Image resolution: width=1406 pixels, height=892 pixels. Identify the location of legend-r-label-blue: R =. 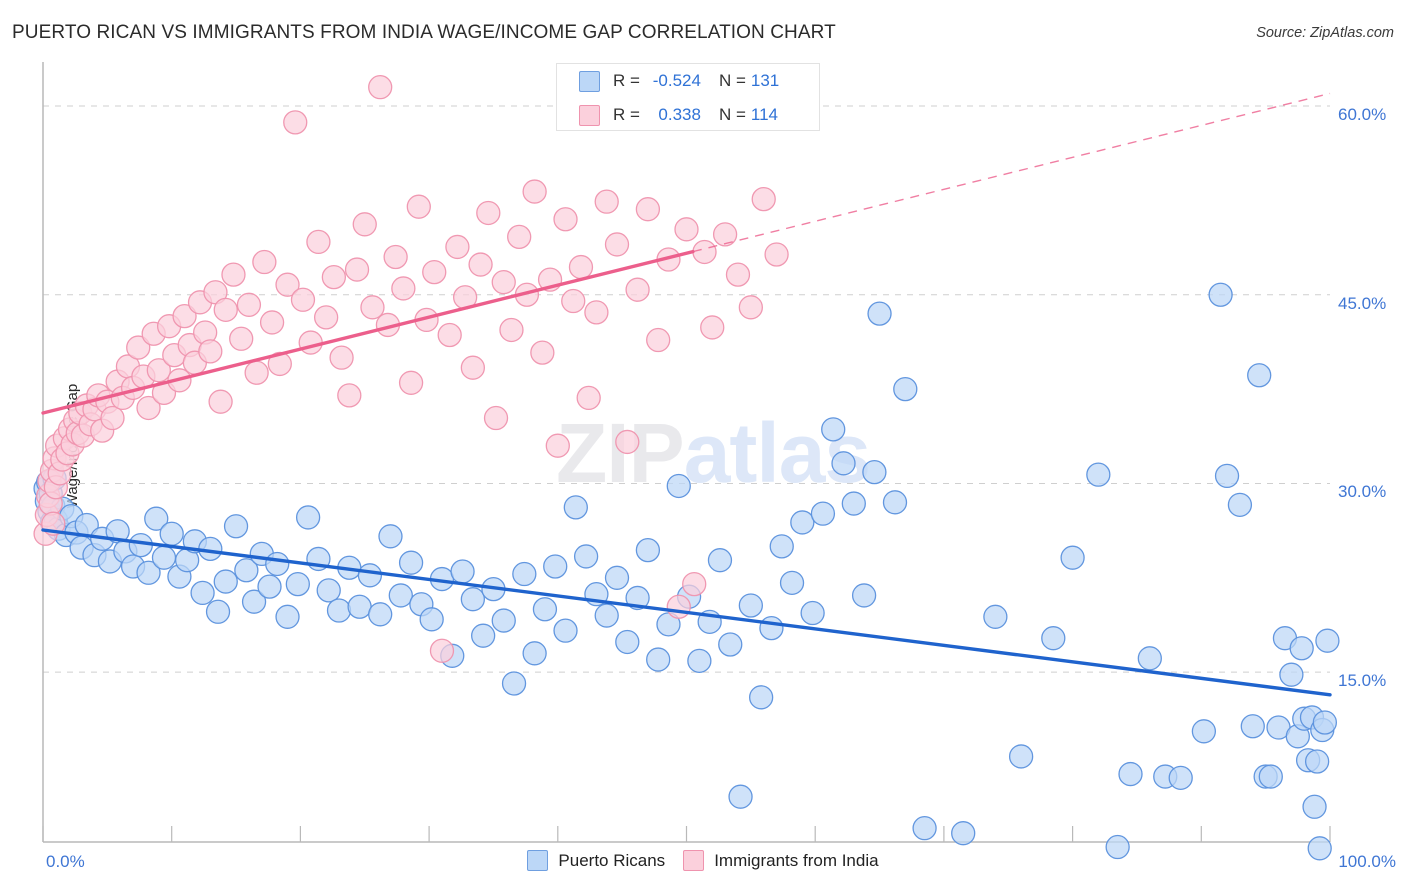
(626, 80).